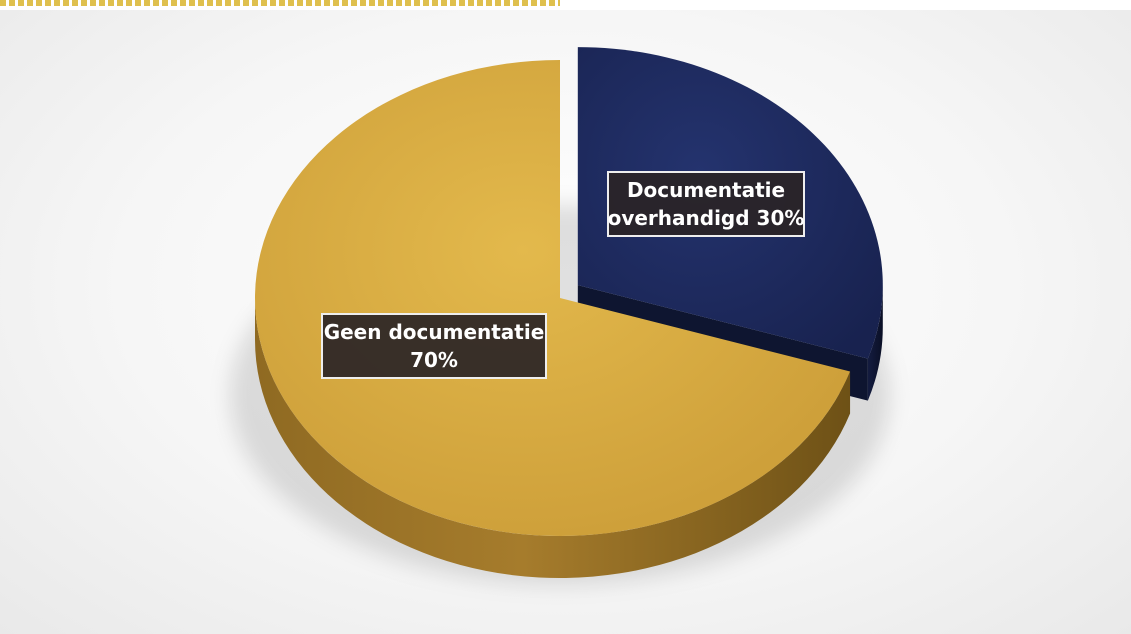  I want to click on cropped-header-fragment, so click(280, 3).